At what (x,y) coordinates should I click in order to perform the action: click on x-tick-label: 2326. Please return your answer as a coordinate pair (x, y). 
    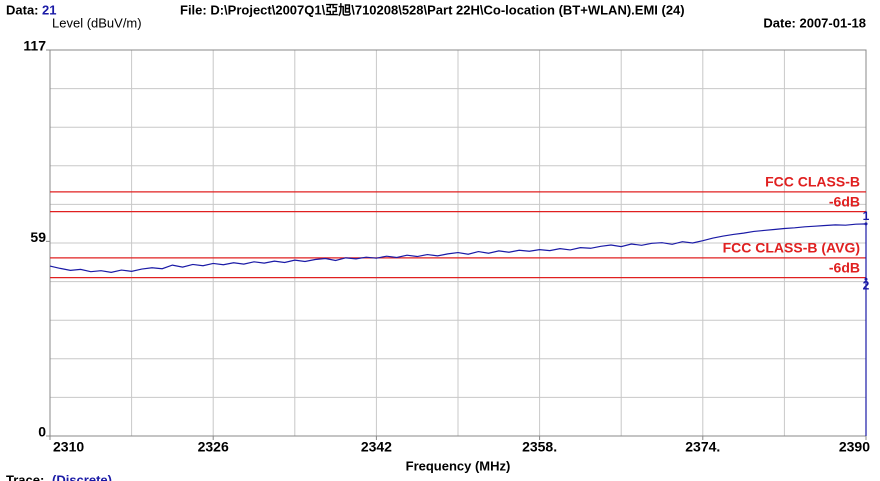
    Looking at the image, I should click on (213, 447).